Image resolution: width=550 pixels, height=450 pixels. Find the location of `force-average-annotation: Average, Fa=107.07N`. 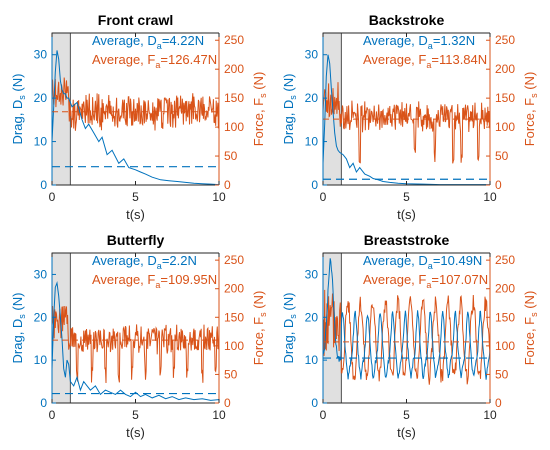

force-average-annotation: Average, Fa=107.07N is located at coordinates (425, 281).